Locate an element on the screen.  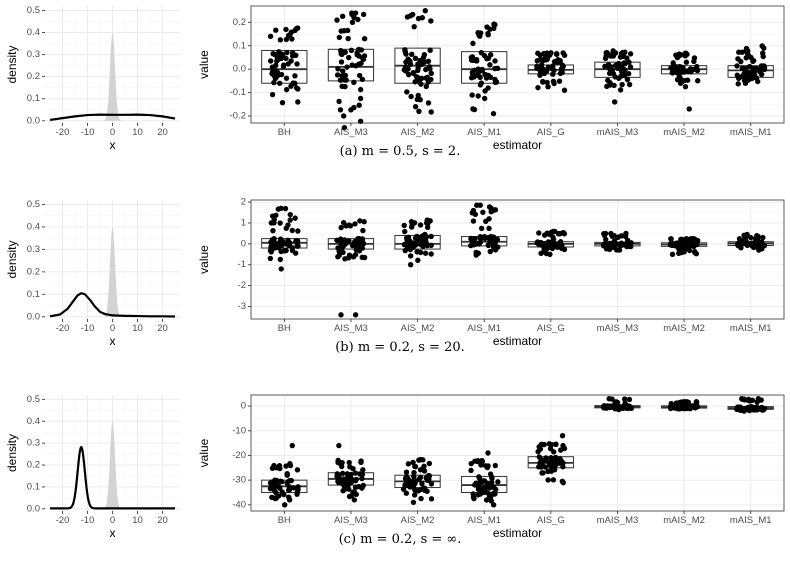
figure-caption: (c) m = 0.2, s = ∞. is located at coordinates (400, 539).